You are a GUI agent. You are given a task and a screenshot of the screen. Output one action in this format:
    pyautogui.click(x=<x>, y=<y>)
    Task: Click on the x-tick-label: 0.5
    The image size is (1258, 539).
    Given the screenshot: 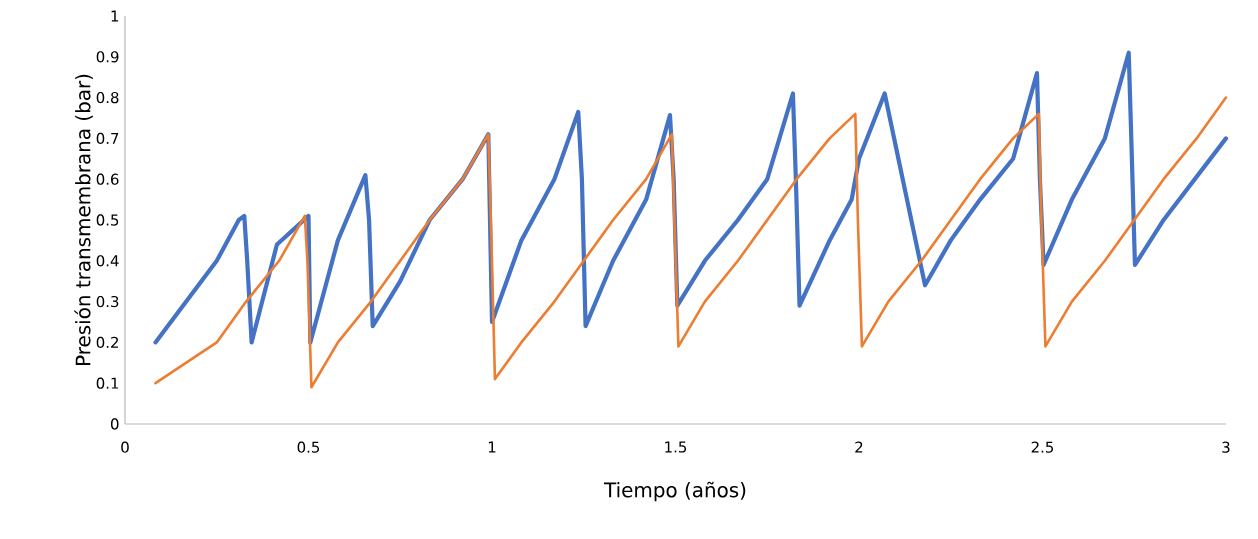 What is the action you would take?
    pyautogui.click(x=308, y=447)
    